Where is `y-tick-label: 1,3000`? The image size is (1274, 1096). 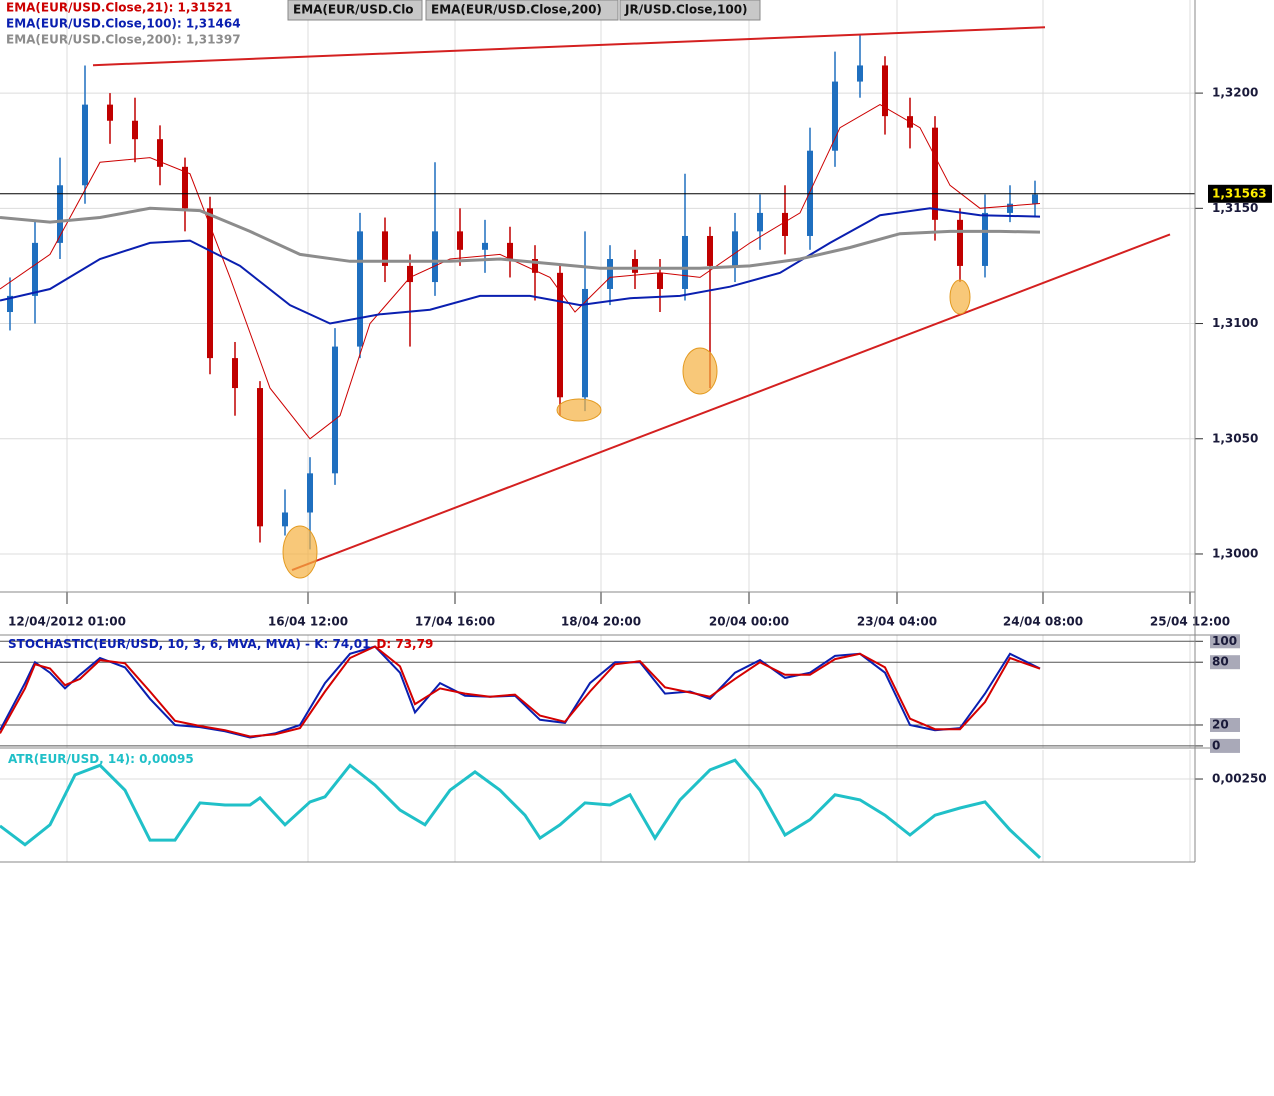
y-tick-label: 1,3000 is located at coordinates (1235, 553).